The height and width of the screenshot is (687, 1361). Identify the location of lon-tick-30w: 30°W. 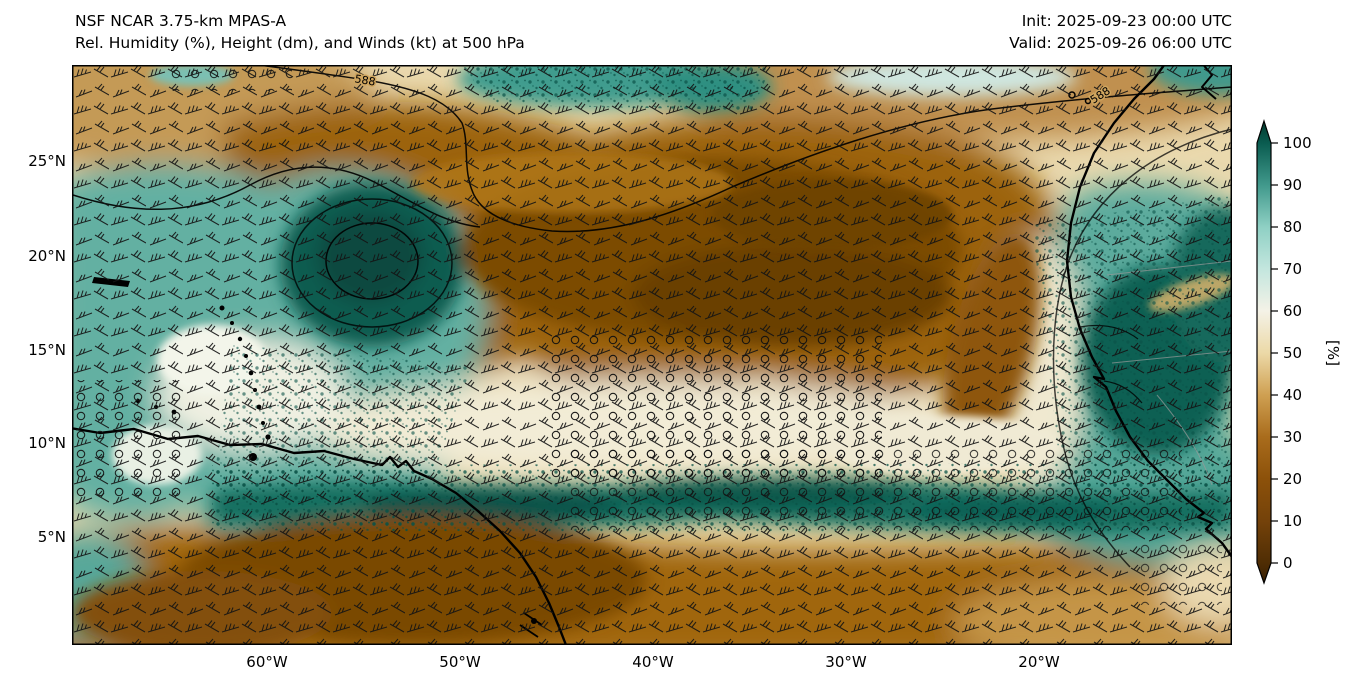
(846, 662).